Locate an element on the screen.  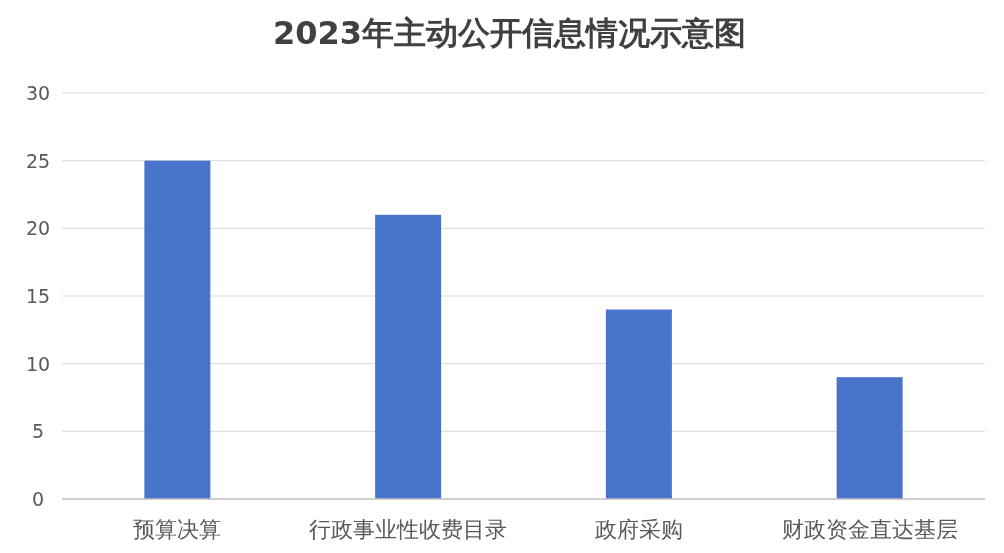
x-tick-label: 财政资金直达基层 is located at coordinates (869, 529).